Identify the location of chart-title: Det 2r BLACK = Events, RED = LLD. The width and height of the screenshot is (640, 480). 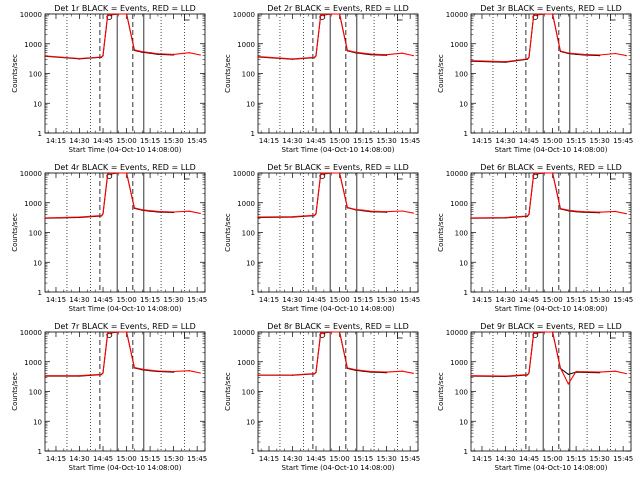
(338, 8).